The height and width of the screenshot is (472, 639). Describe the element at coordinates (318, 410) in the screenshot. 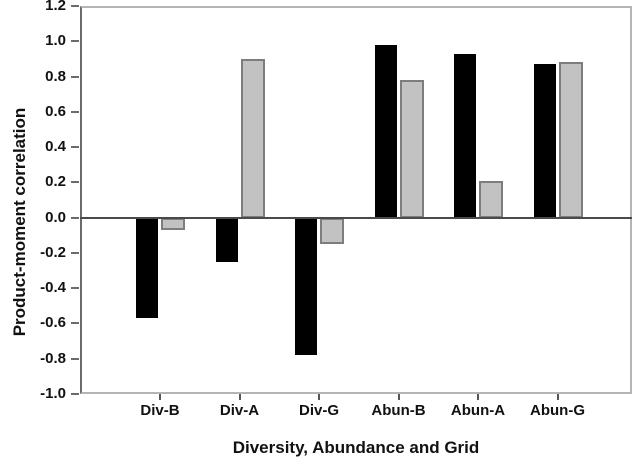

I see `x-category-label: Div-G` at that location.